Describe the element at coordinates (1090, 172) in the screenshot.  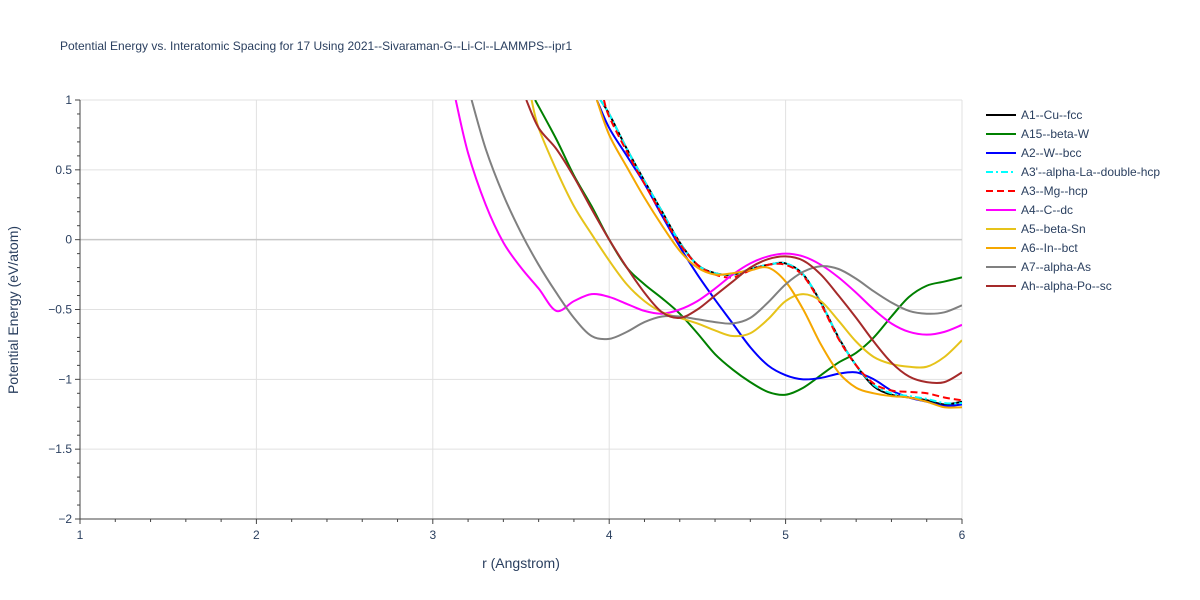
I see `legend-label: A3'--alpha-La--double-hcp` at that location.